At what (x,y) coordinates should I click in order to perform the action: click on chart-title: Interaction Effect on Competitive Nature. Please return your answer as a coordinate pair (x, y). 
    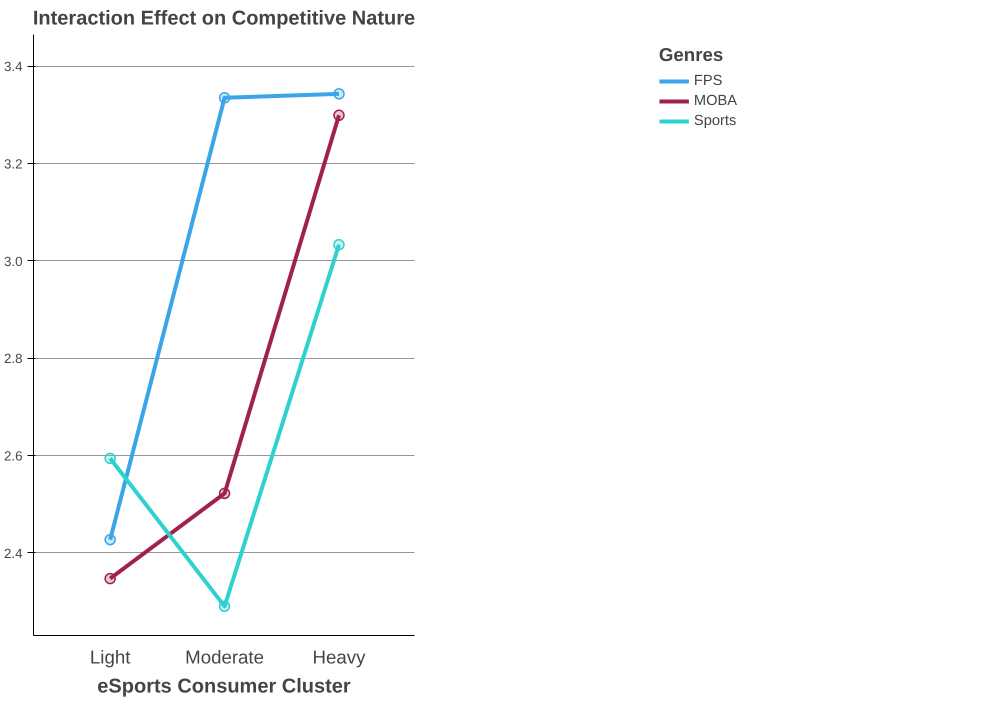
    Looking at the image, I should click on (224, 19).